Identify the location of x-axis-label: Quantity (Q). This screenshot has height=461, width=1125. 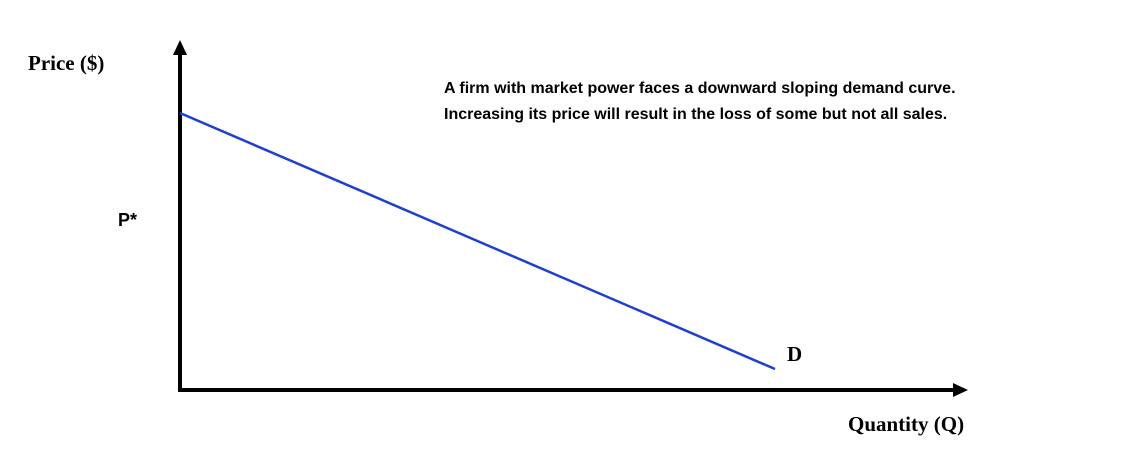
(906, 424).